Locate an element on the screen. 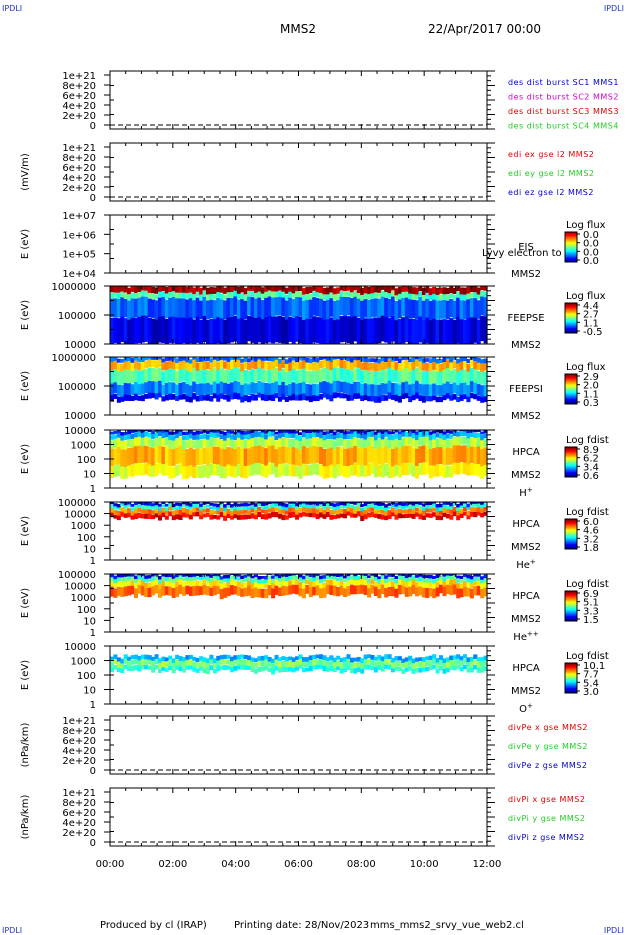 The width and height of the screenshot is (630, 935). panel-8-colorbar-swatch is located at coordinates (571, 594).